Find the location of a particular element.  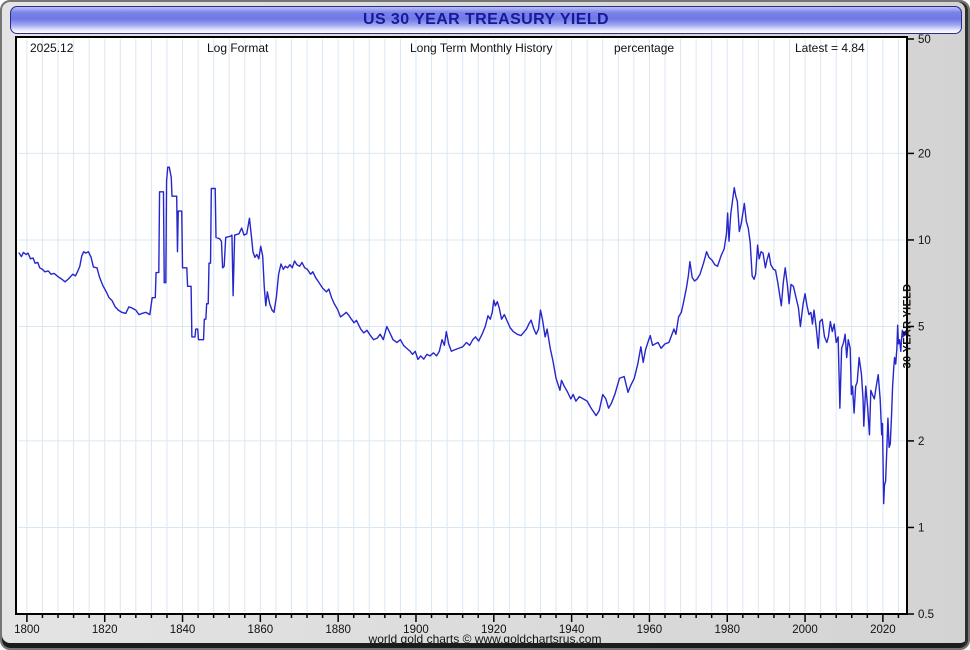

y-axis-title: 30 YEAR YIELD is located at coordinates (907, 326).